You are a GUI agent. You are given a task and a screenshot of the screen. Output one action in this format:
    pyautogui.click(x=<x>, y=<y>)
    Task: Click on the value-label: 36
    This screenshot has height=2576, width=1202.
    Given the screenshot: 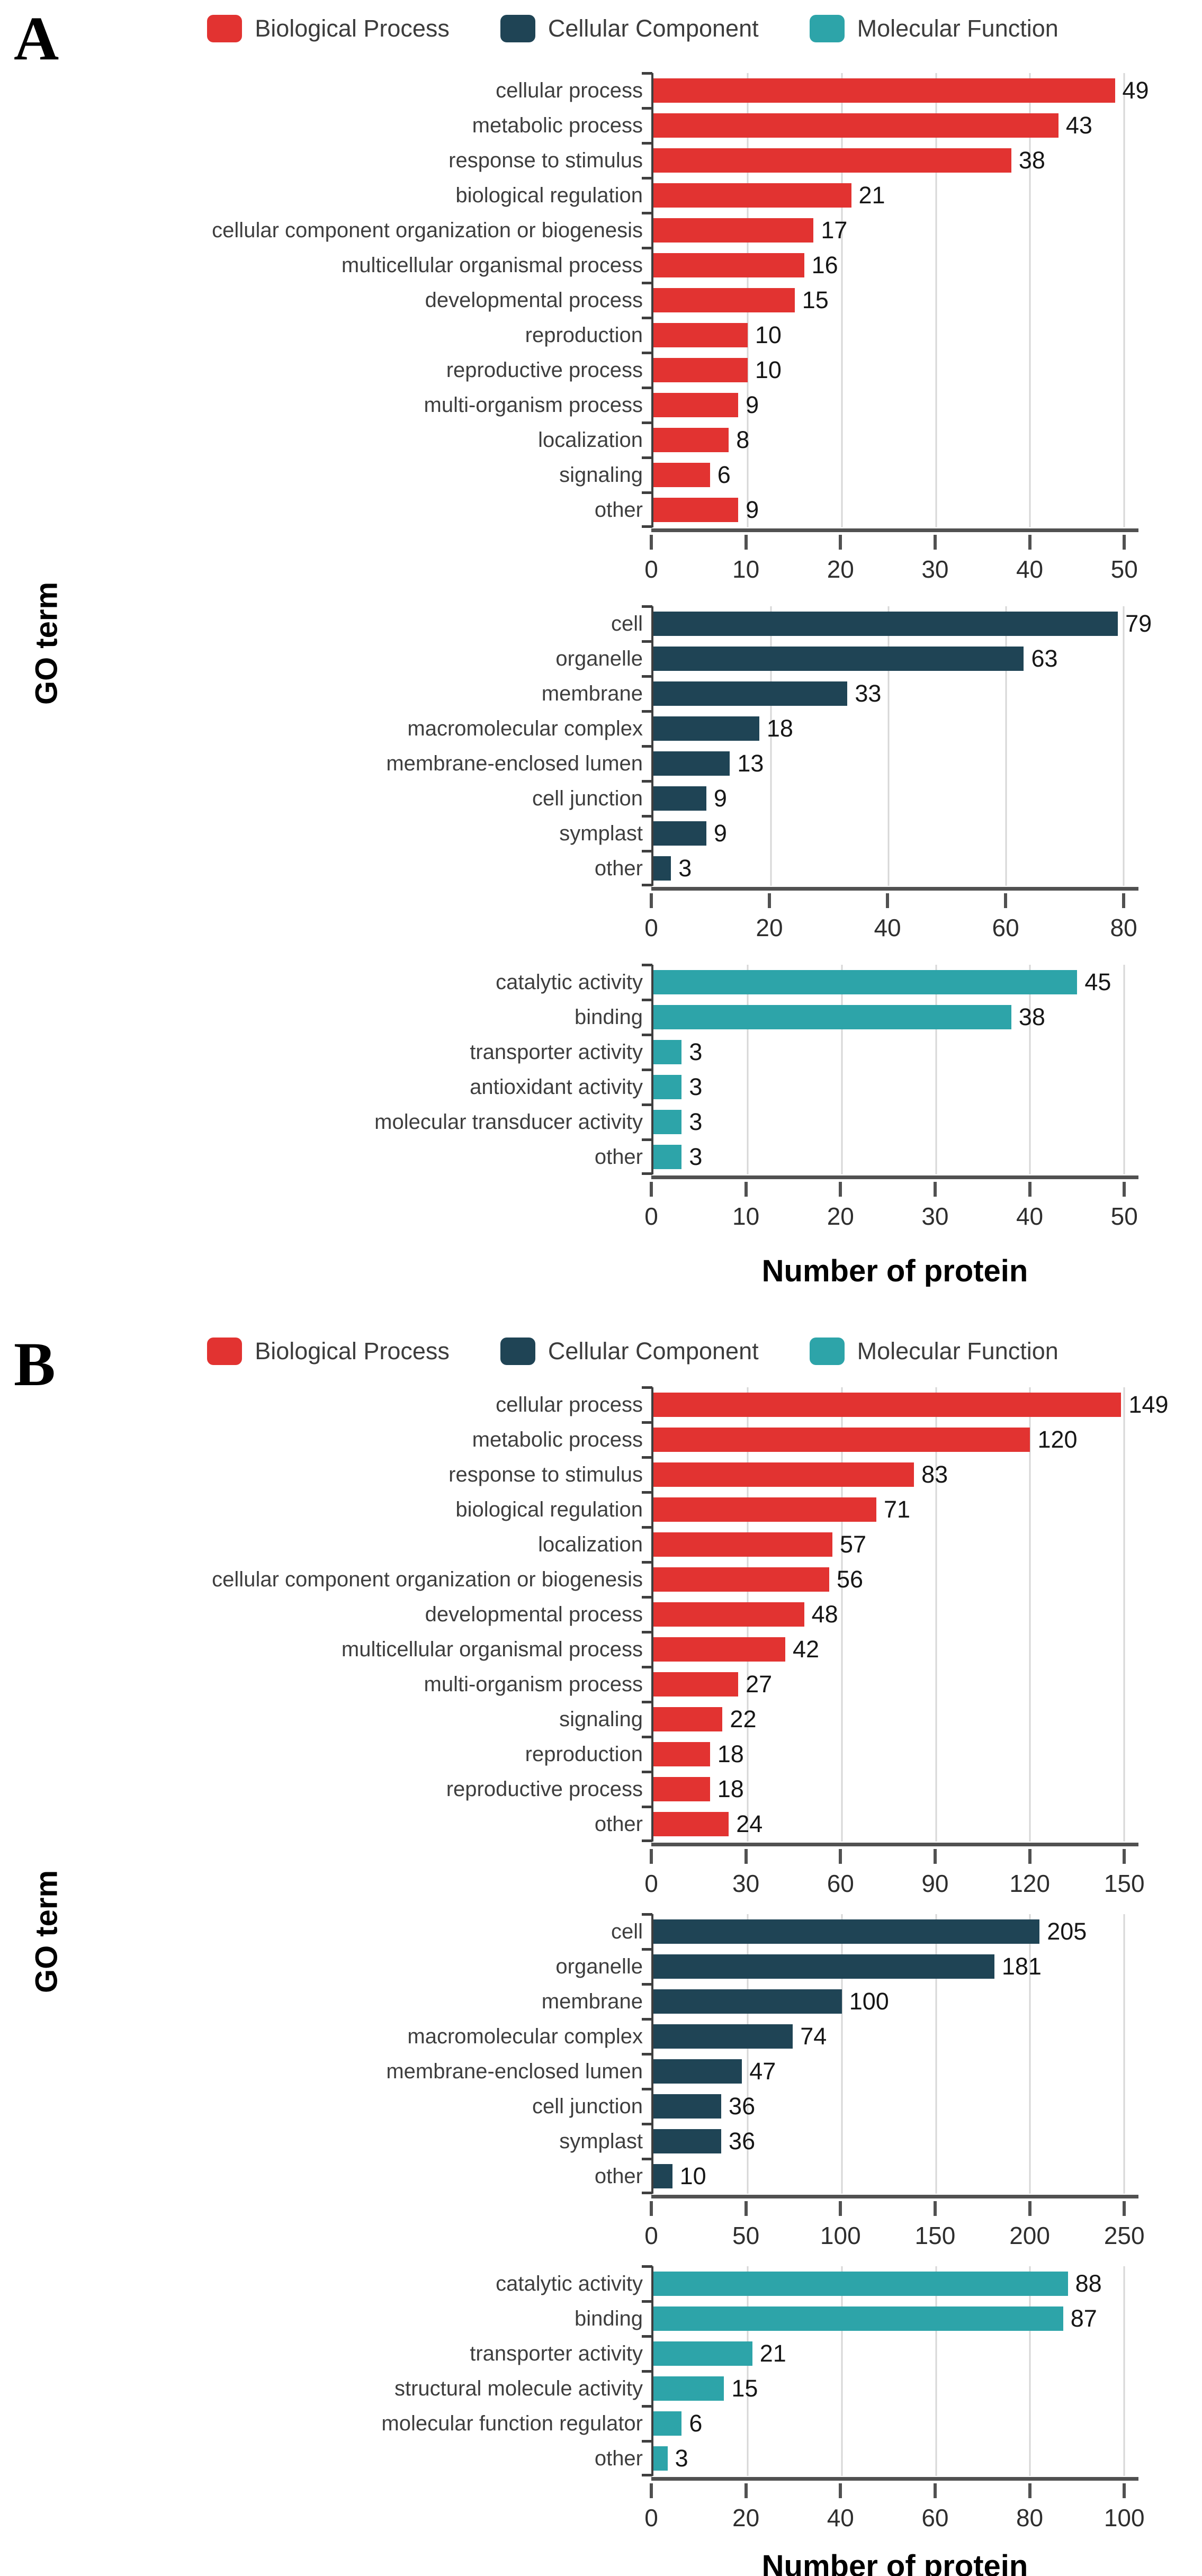 What is the action you would take?
    pyautogui.click(x=742, y=2141)
    